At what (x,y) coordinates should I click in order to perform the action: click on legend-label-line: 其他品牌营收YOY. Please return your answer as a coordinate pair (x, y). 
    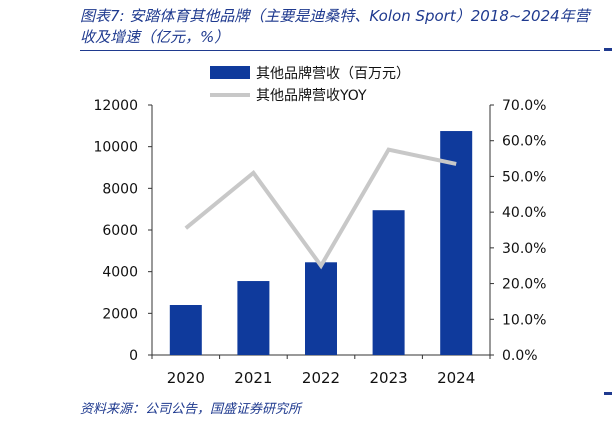
    Looking at the image, I should click on (311, 95).